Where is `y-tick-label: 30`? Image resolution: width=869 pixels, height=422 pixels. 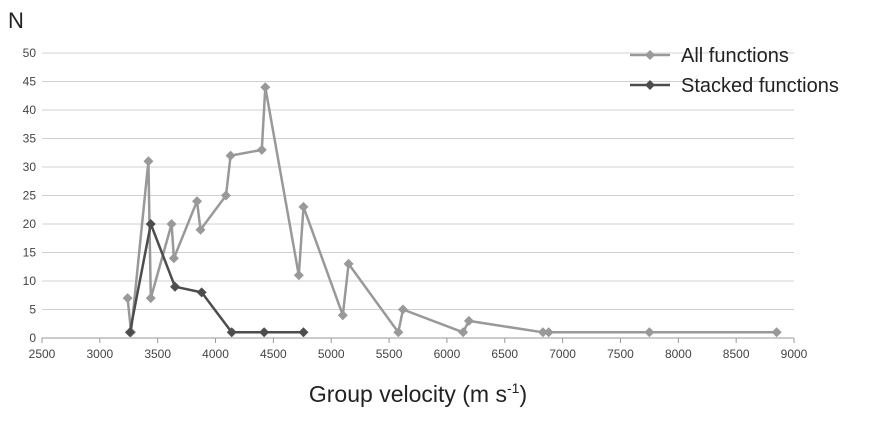 y-tick-label: 30 is located at coordinates (30, 167).